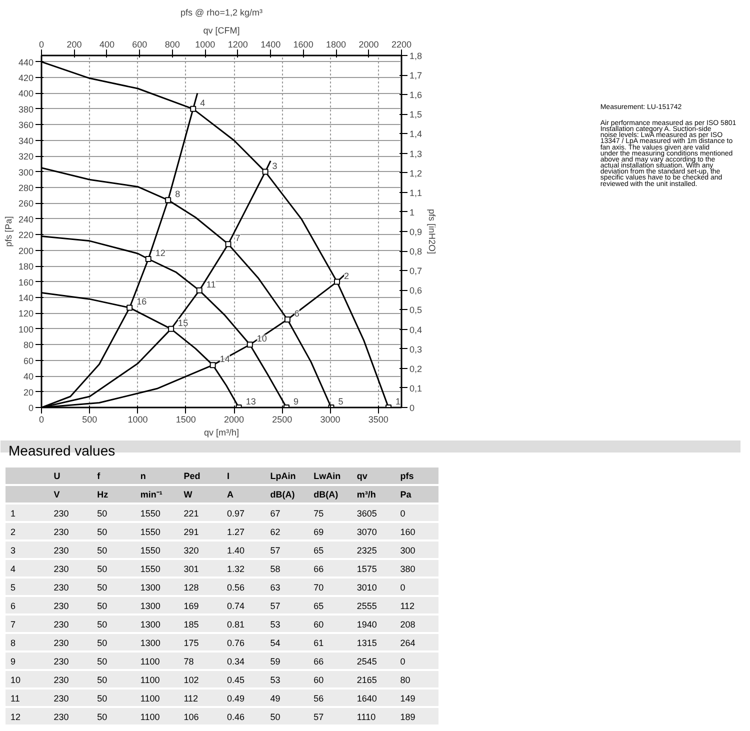 The image size is (750, 731). Describe the element at coordinates (26, 78) in the screenshot. I see `y-tick-label: 420` at that location.